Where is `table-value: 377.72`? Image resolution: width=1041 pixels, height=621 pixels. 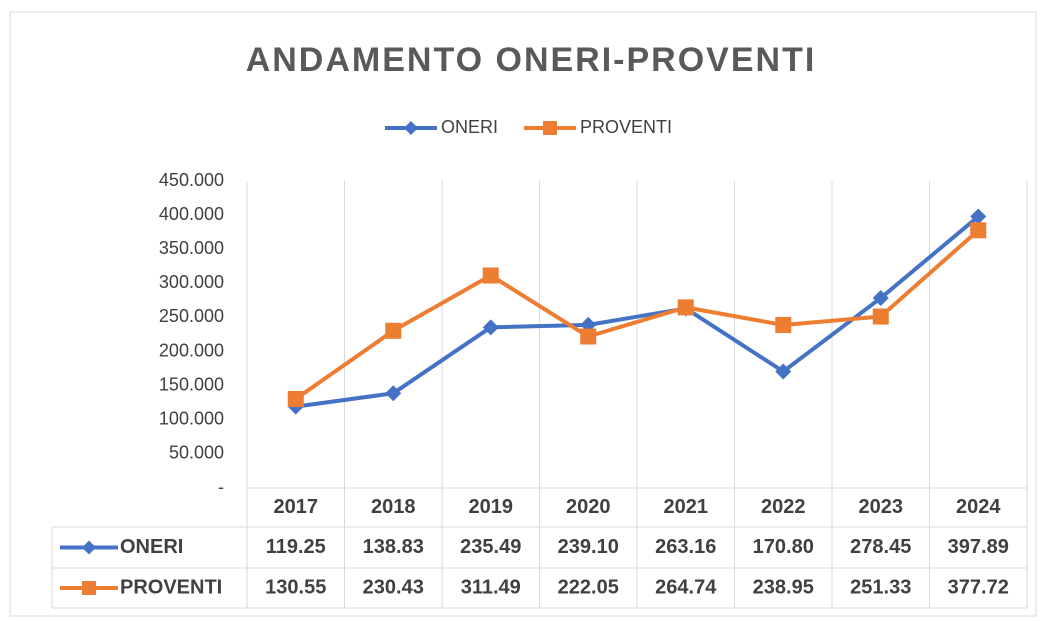
table-value: 377.72 is located at coordinates (978, 587).